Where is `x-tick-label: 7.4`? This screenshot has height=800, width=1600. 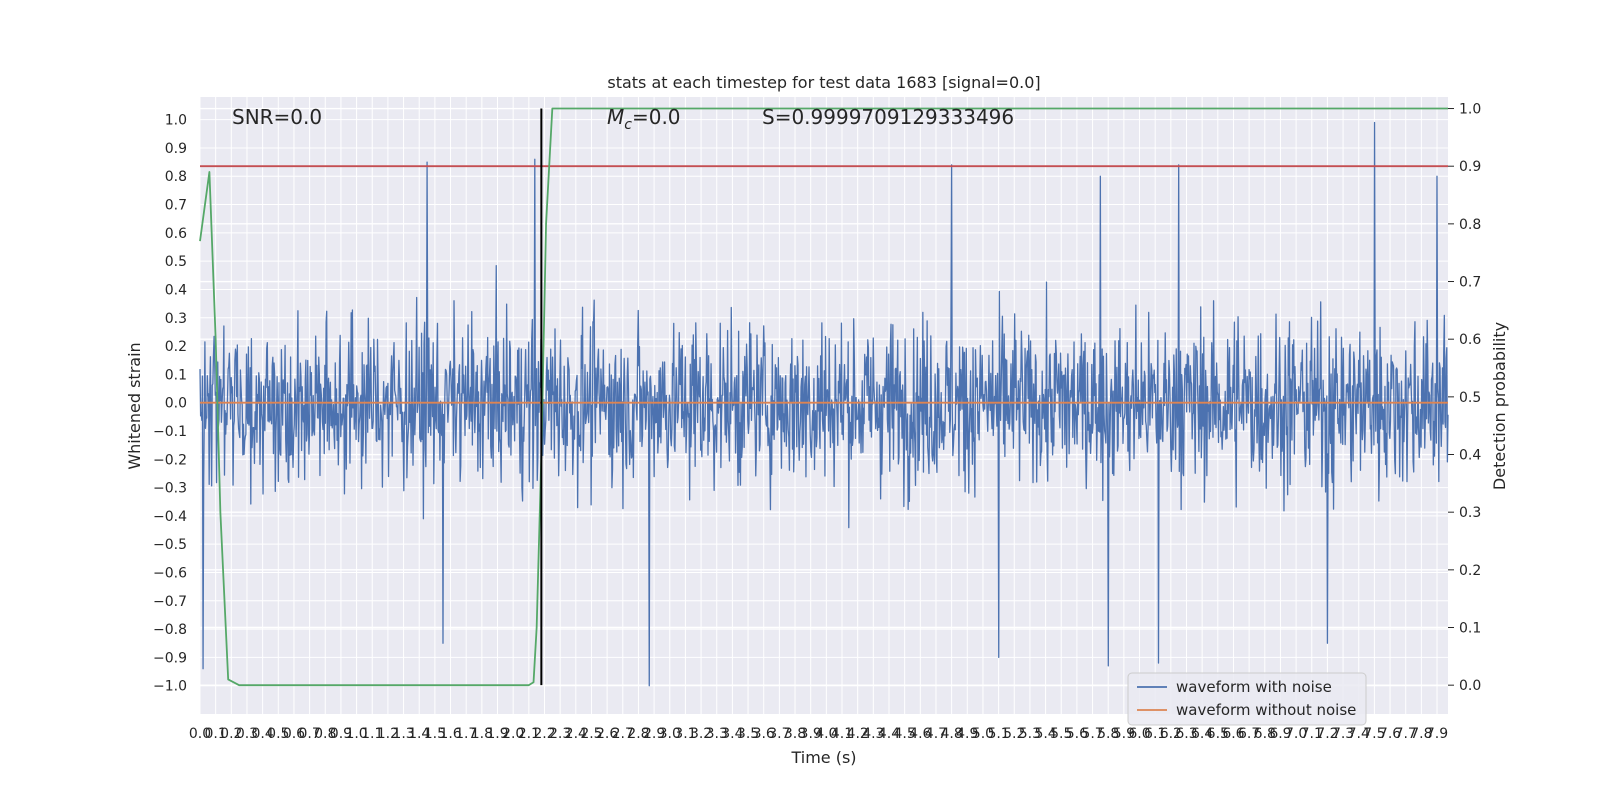 x-tick-label: 7.4 is located at coordinates (1359, 734).